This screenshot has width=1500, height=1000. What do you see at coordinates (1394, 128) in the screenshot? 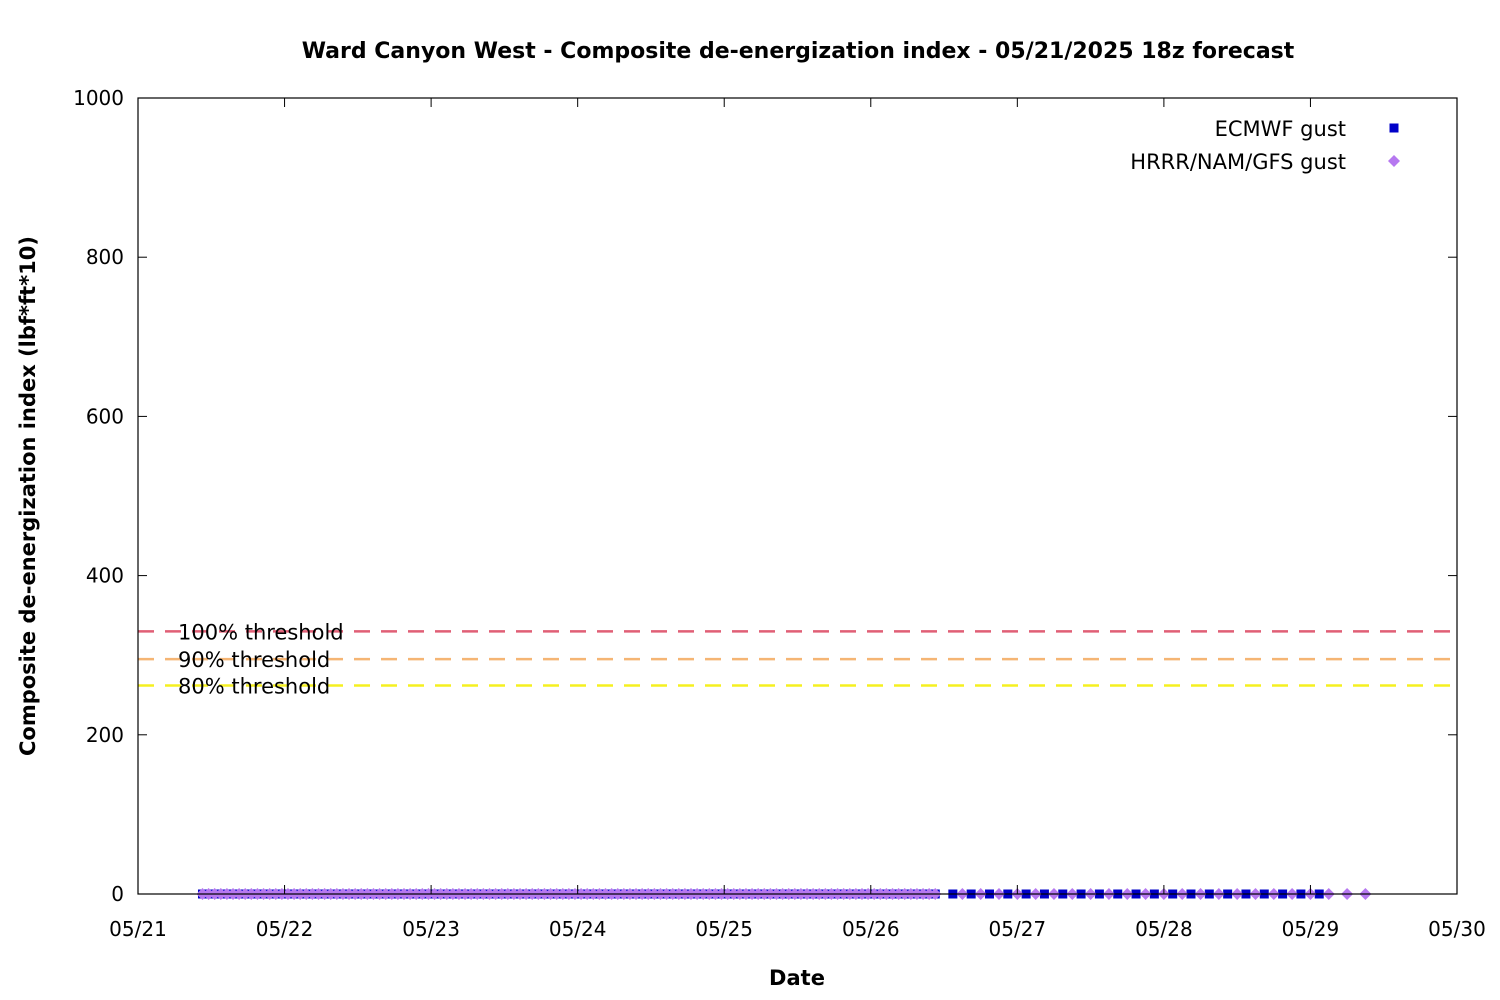
I see `legend-marker-square` at bounding box center [1394, 128].